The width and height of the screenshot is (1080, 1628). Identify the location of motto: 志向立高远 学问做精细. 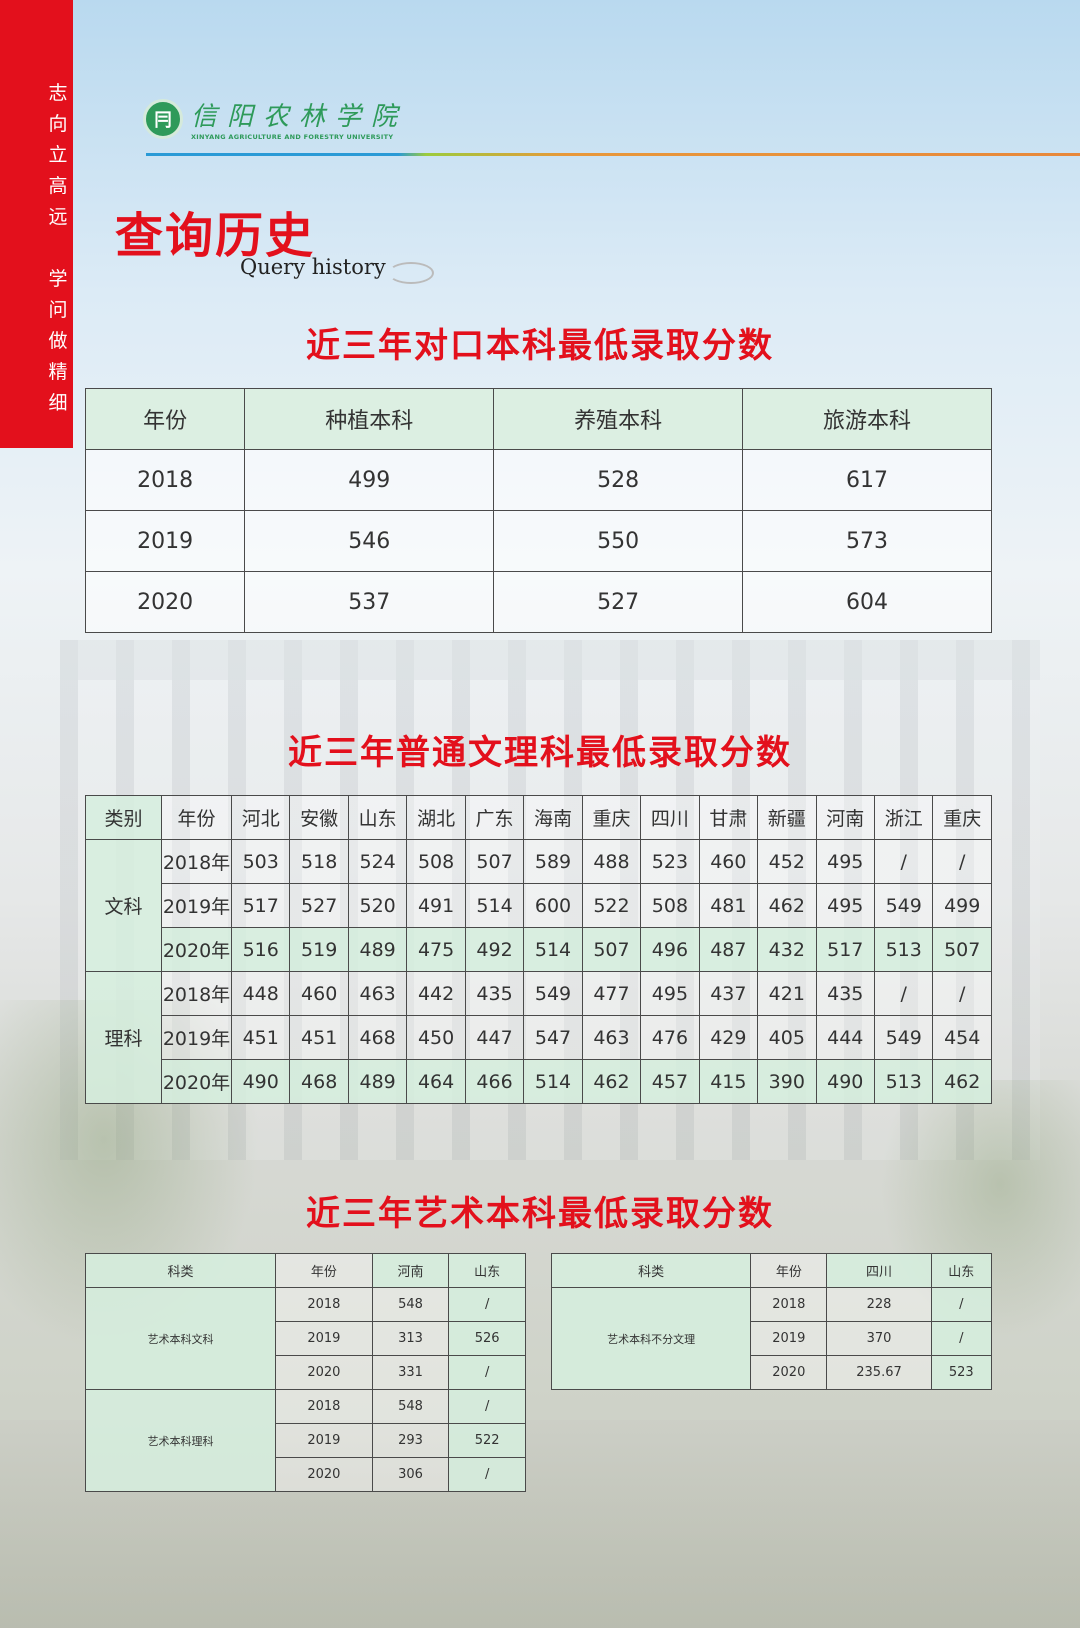
(58, 248).